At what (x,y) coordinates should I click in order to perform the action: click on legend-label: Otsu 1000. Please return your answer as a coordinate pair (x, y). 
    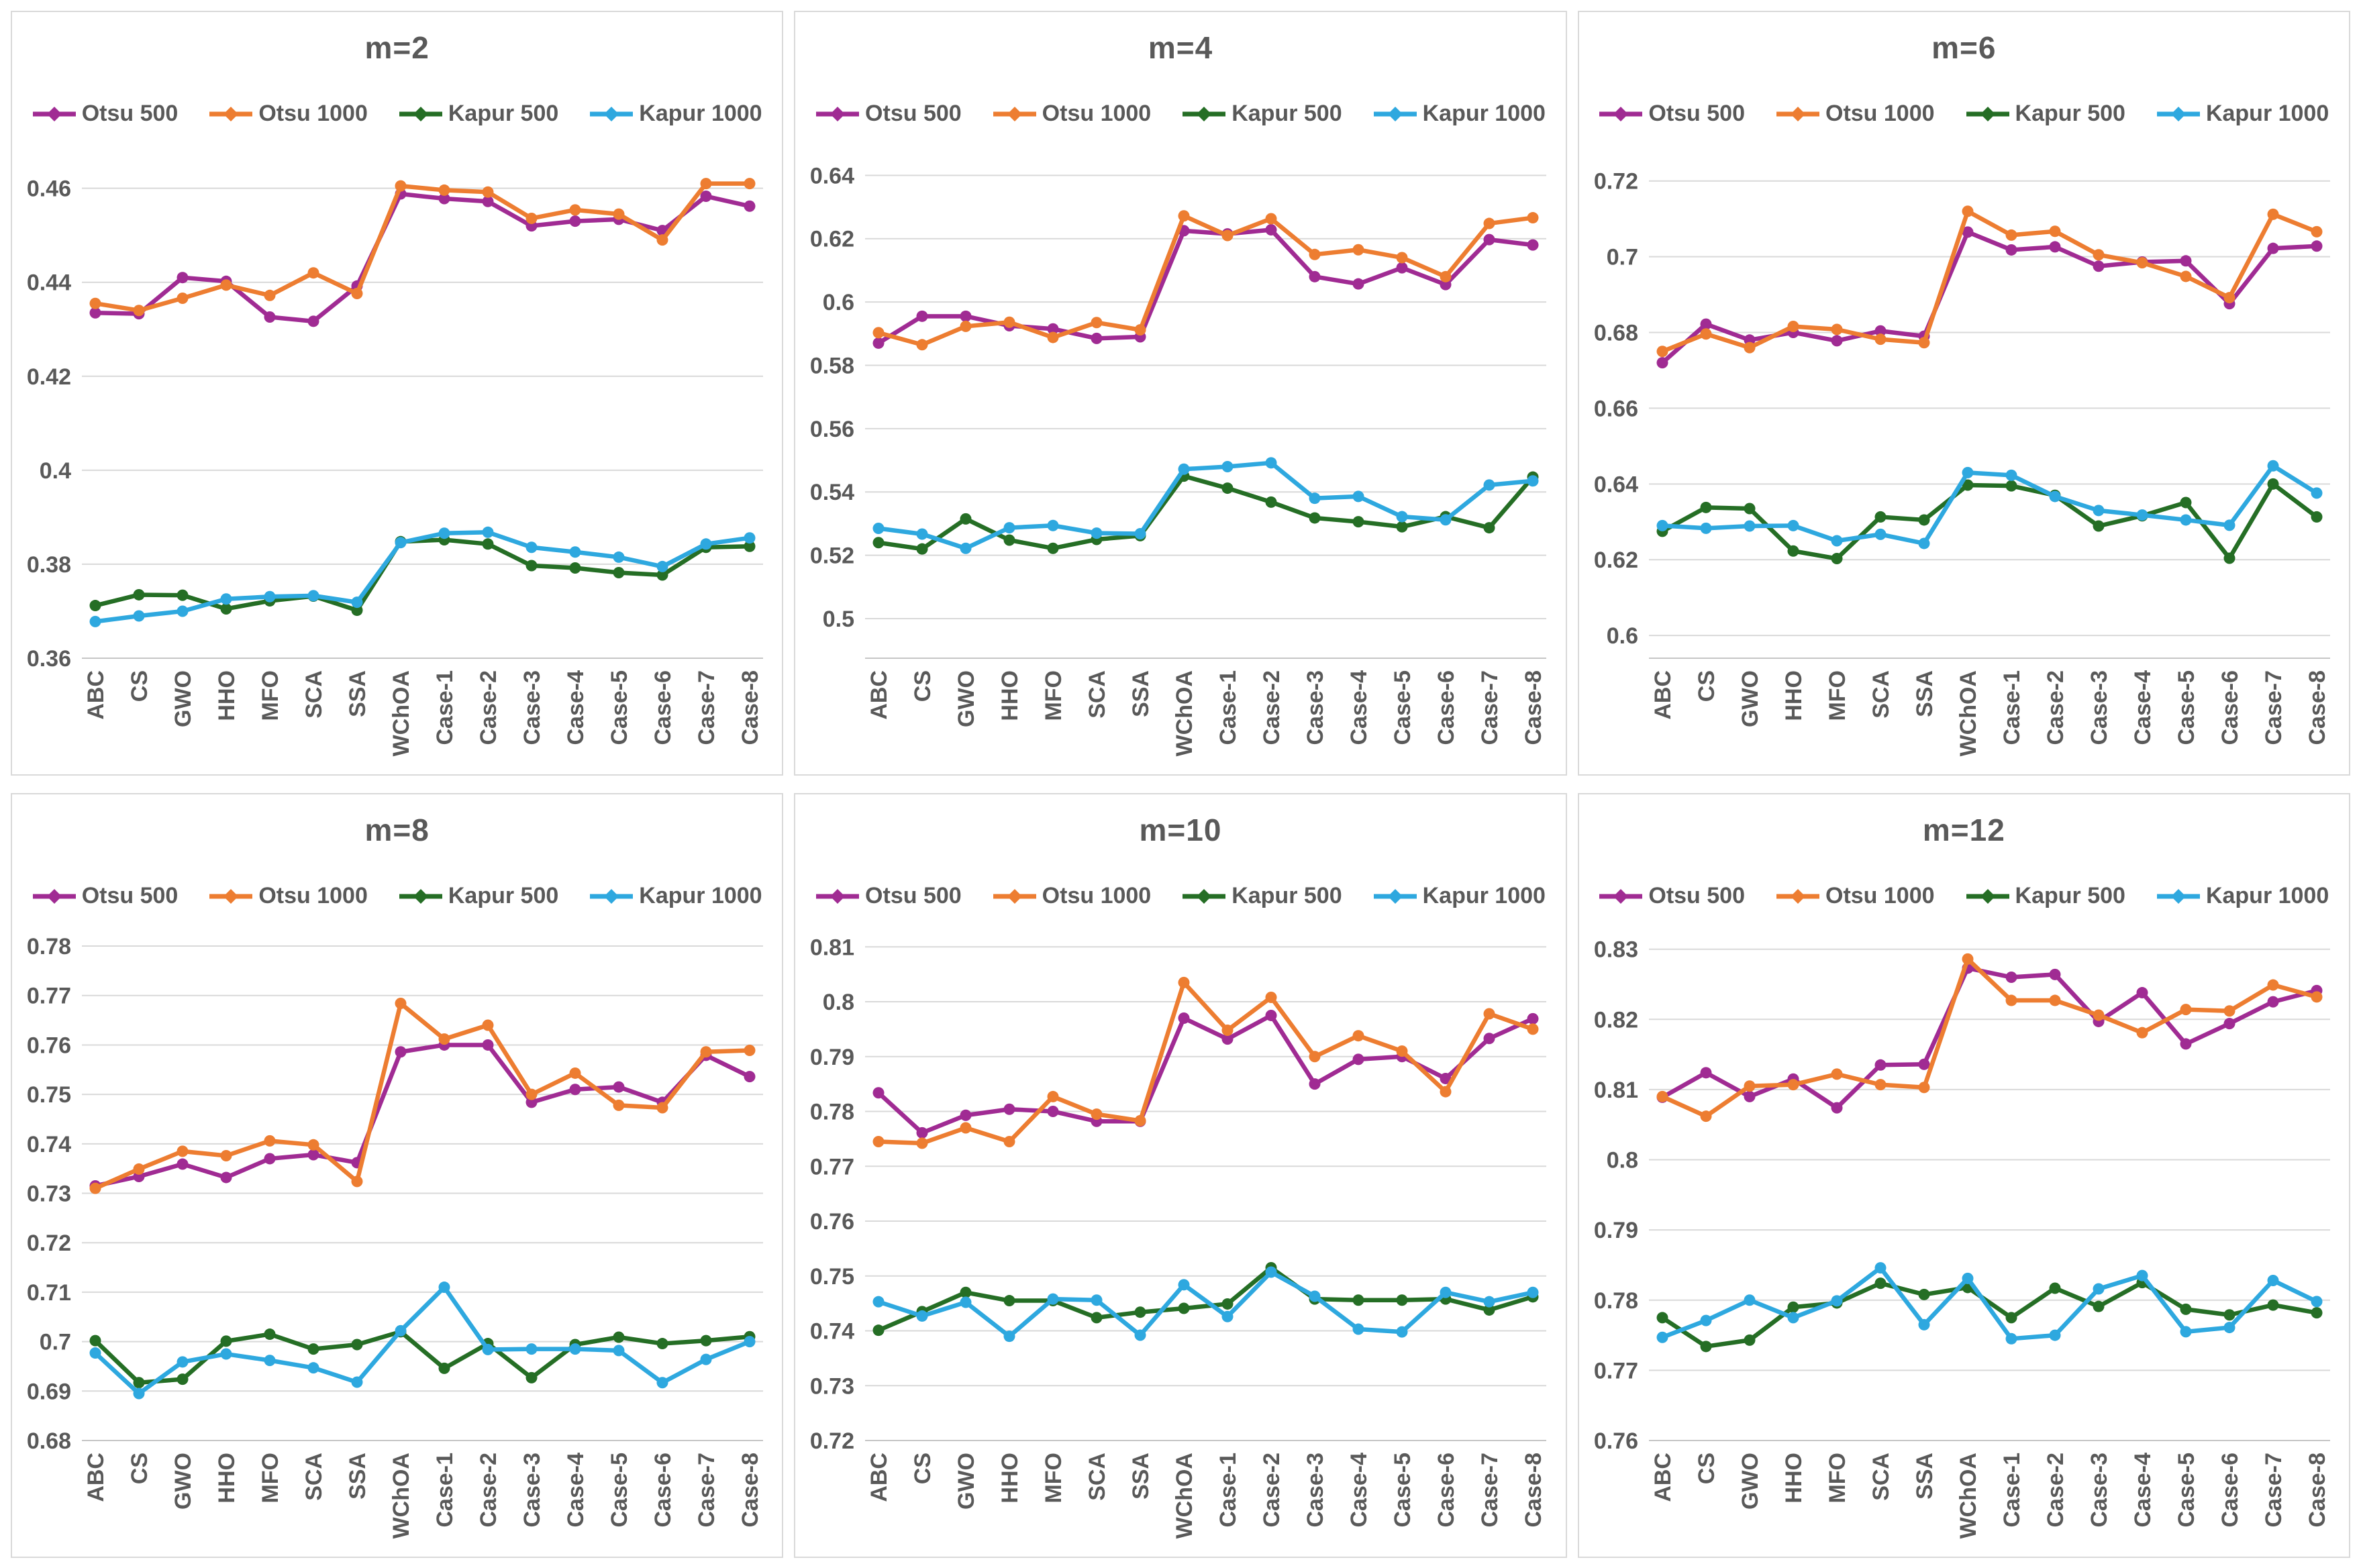
    Looking at the image, I should click on (313, 113).